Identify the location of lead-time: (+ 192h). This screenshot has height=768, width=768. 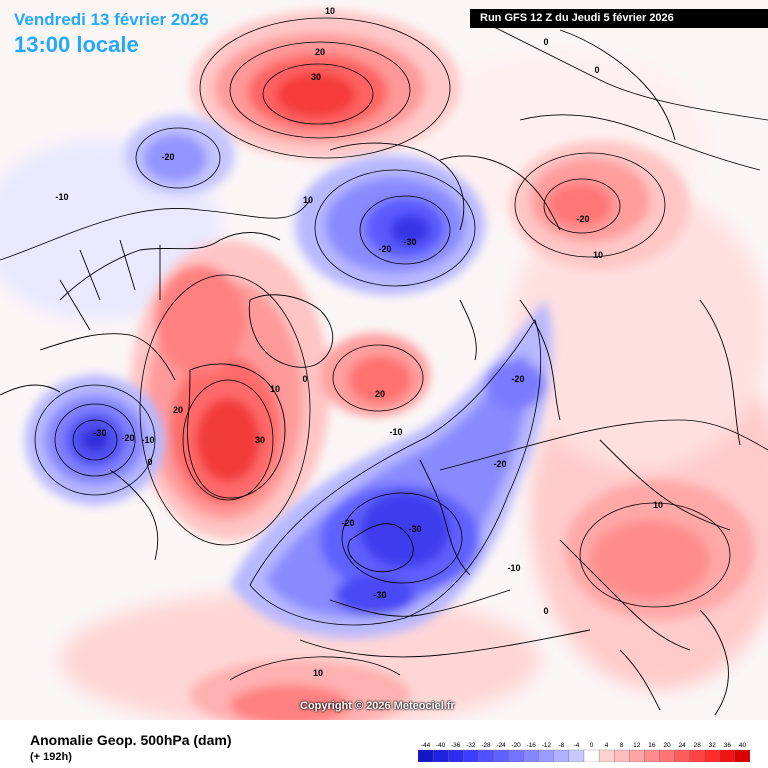
(51, 757).